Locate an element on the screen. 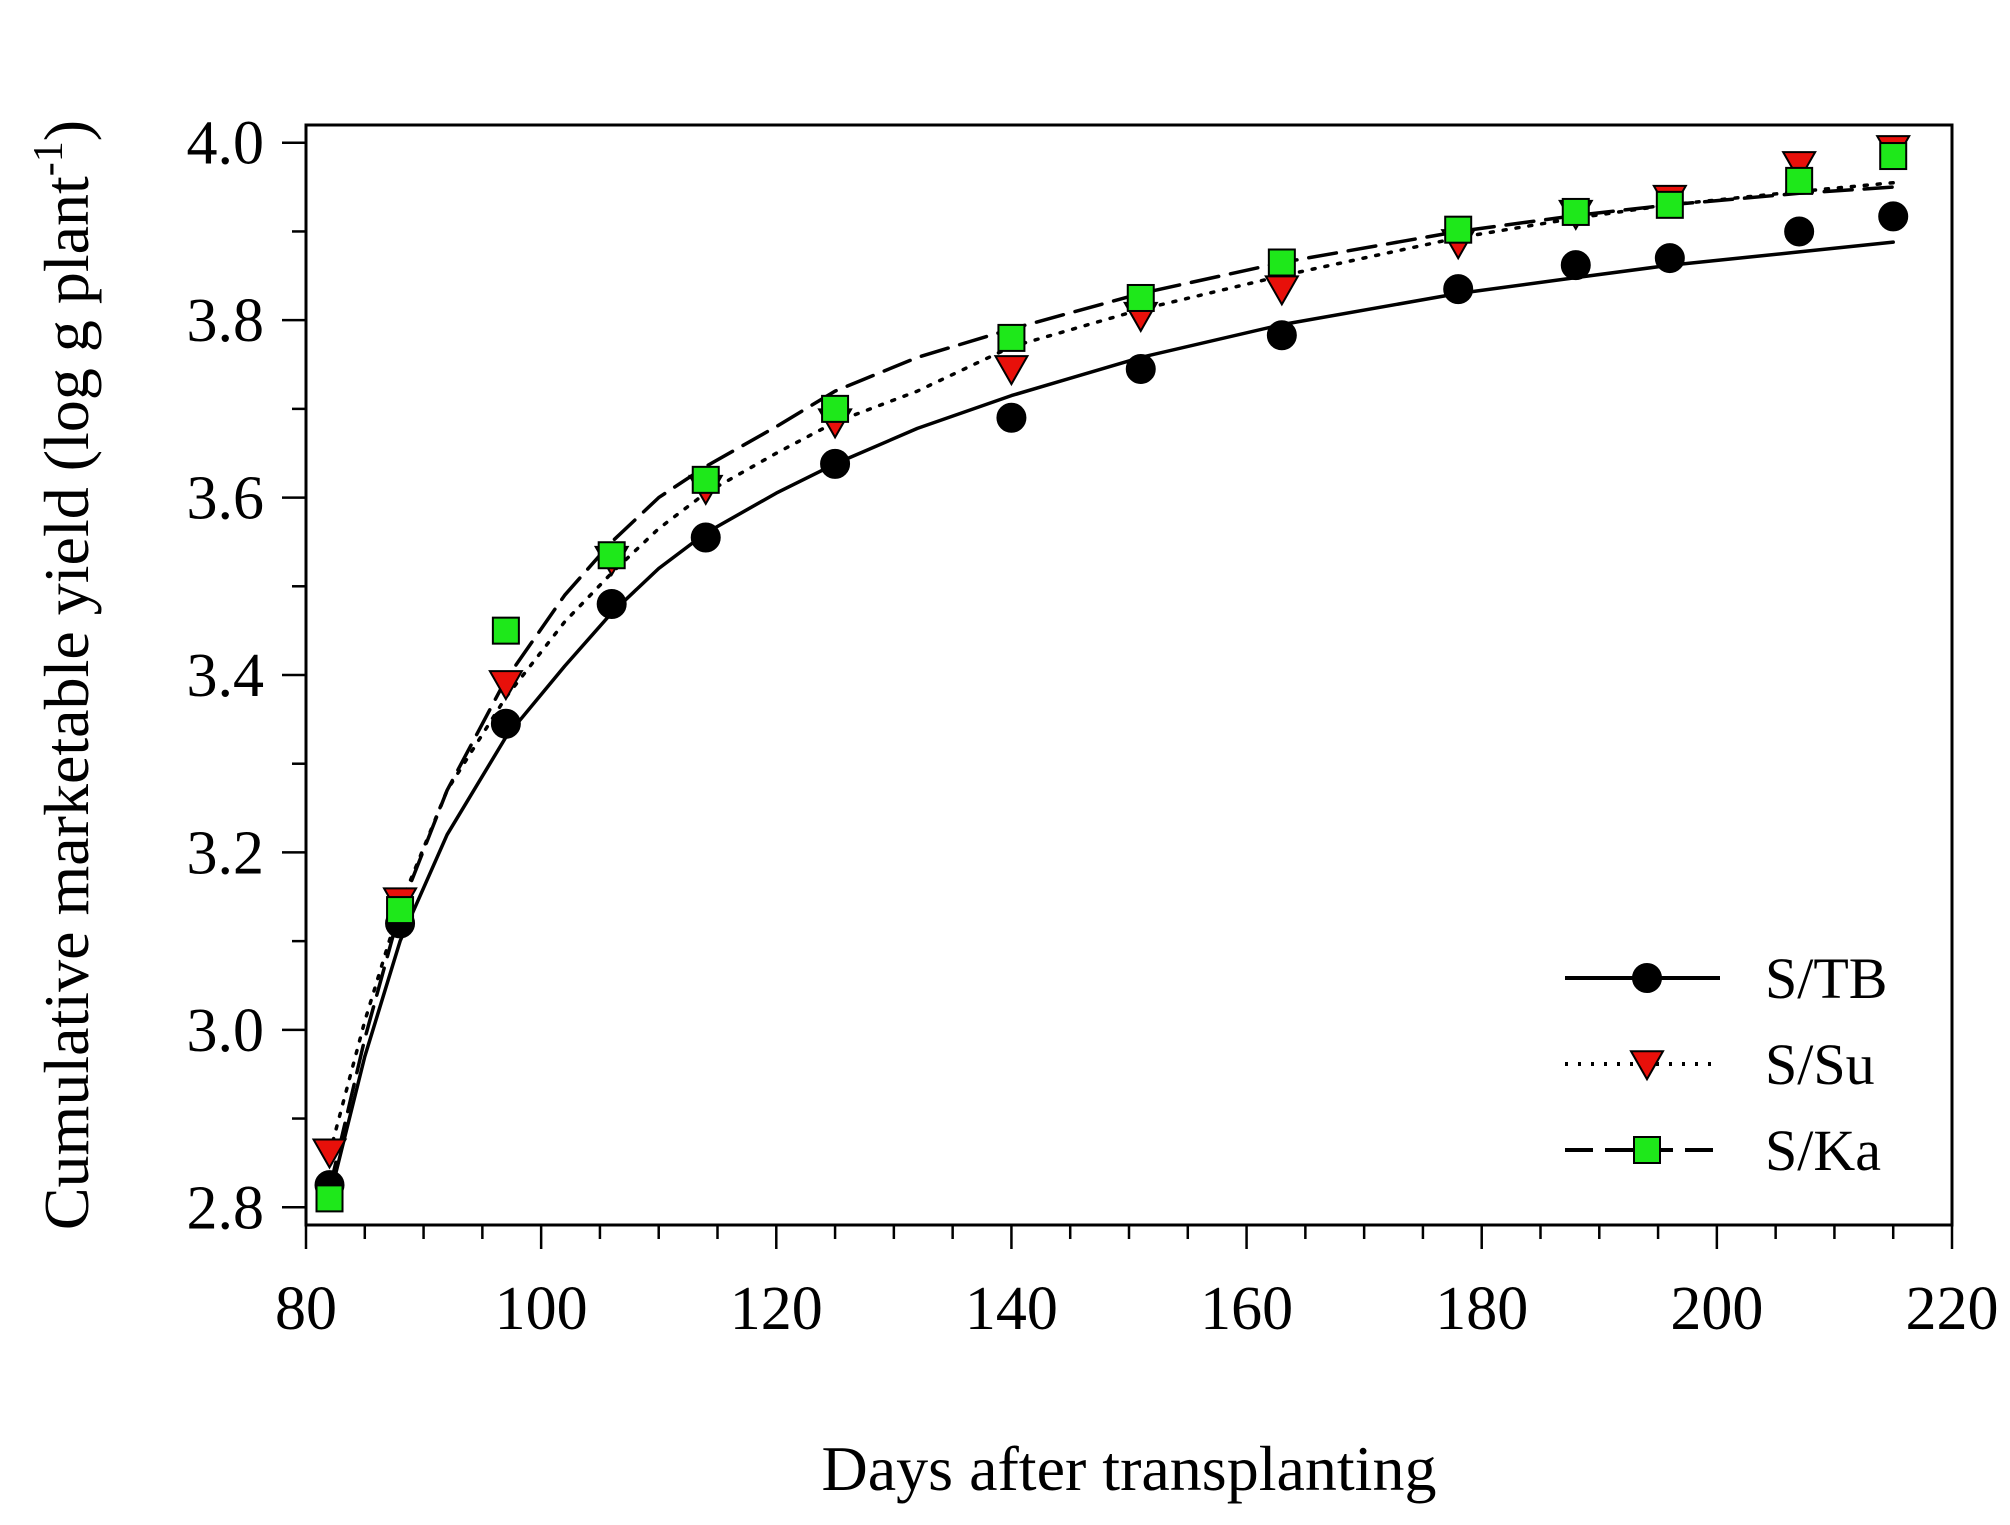 This screenshot has height=1525, width=2010. legend-symbol-s-tb is located at coordinates (1647, 978).